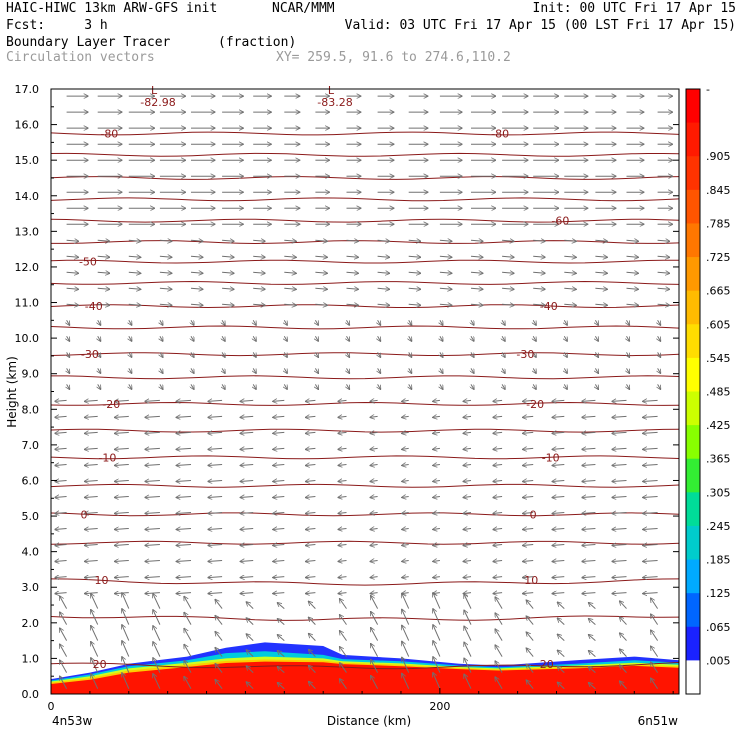 The width and height of the screenshot is (740, 740). I want to click on colorbar-label-2: .845, so click(718, 190).